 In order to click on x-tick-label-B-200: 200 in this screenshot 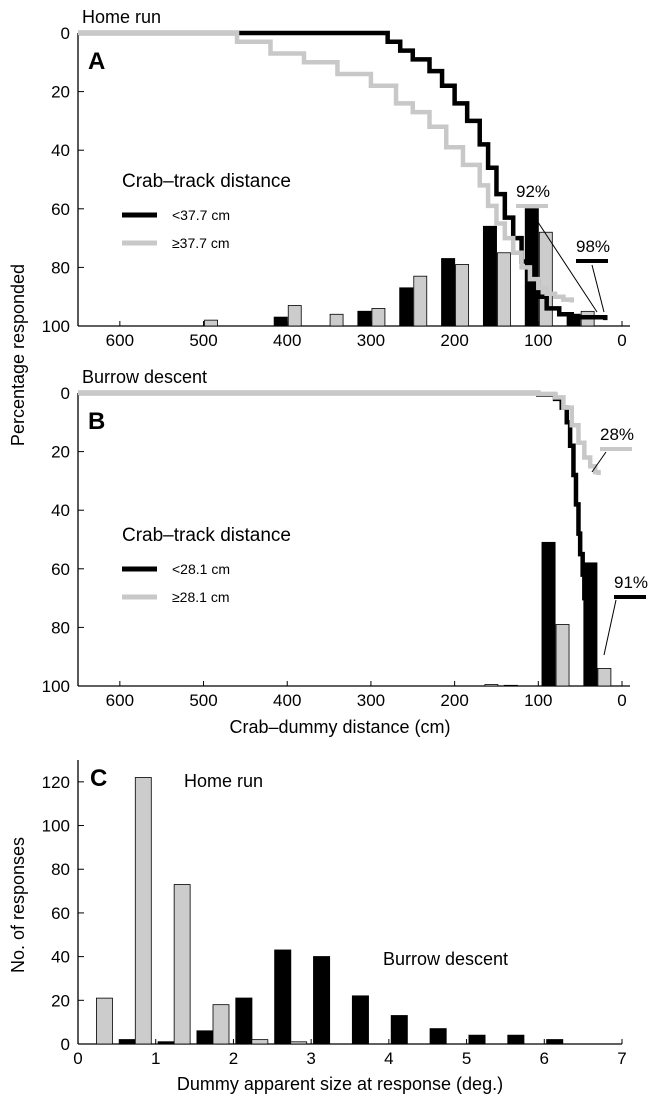, I will do `click(454, 700)`.